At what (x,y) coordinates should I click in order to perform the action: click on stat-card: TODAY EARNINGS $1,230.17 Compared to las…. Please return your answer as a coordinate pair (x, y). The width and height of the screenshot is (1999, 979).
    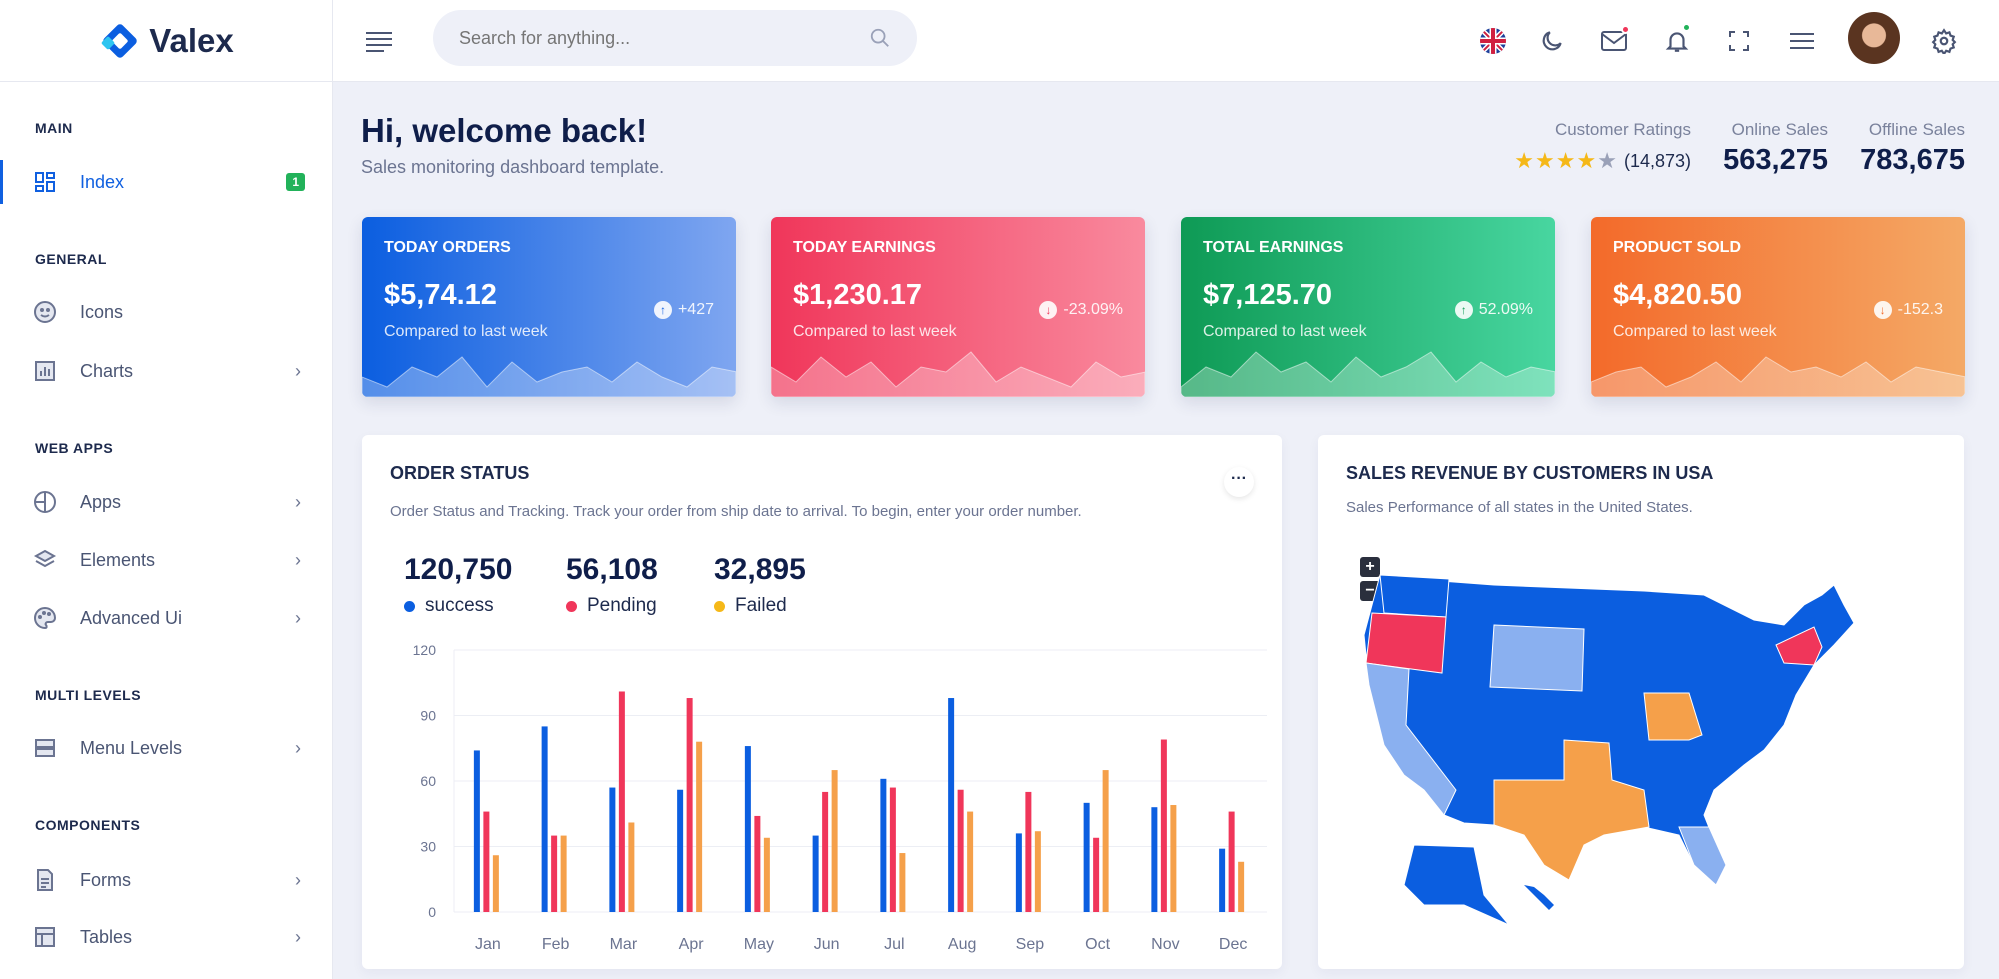
    Looking at the image, I should click on (958, 307).